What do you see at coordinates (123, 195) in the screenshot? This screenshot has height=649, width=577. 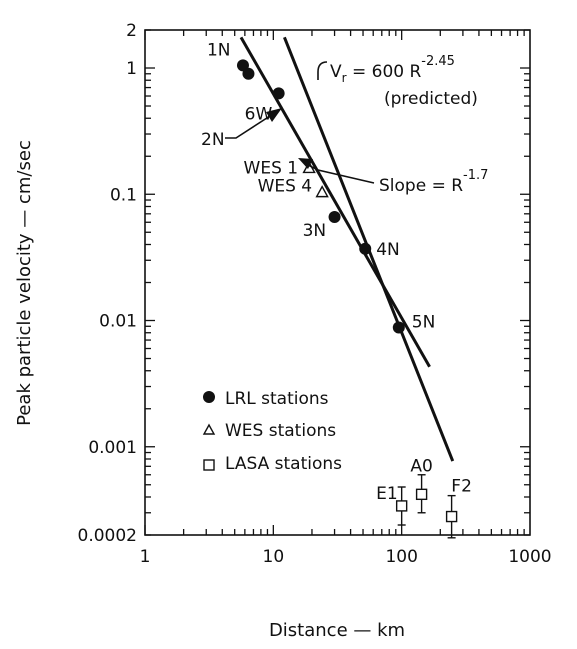 I see `y-tick-label: 0.1` at bounding box center [123, 195].